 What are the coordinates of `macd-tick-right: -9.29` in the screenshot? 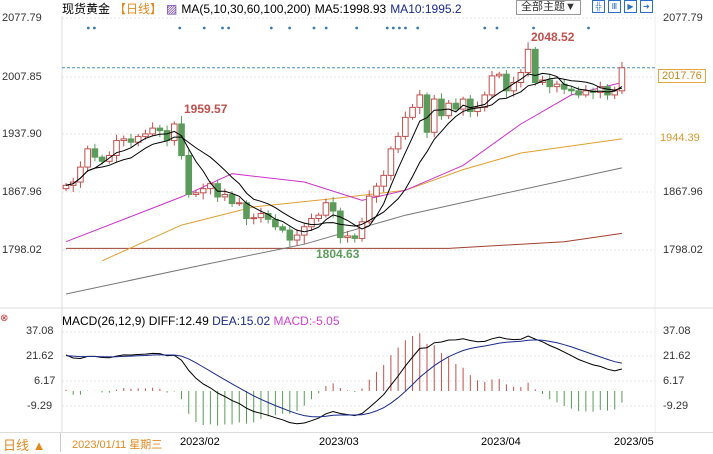 It's located at (676, 406).